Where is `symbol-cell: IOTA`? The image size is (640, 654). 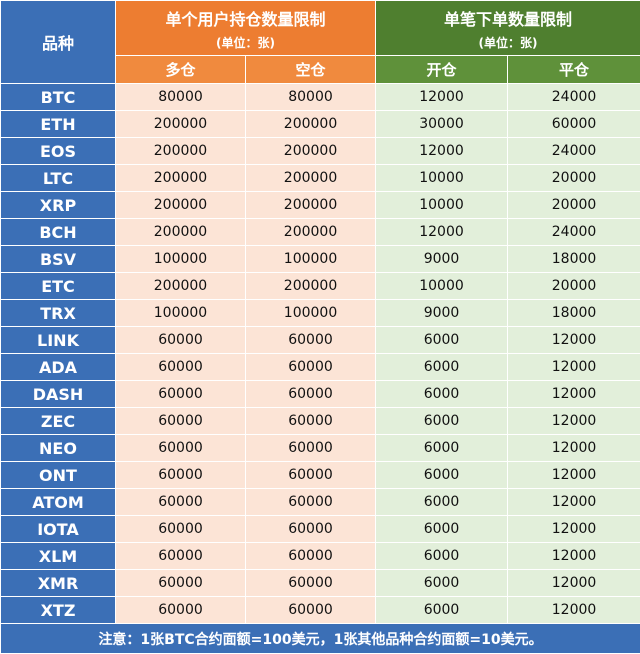
symbol-cell: IOTA is located at coordinates (58, 529).